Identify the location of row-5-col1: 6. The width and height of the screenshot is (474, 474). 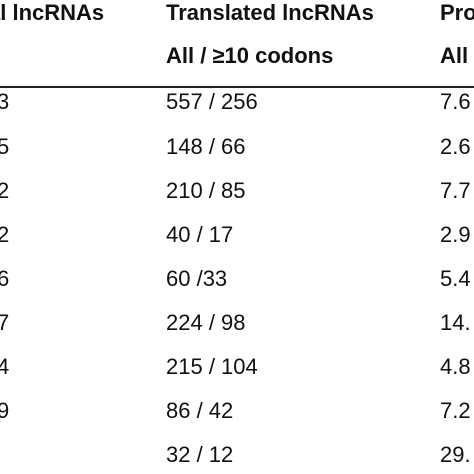
(5, 278).